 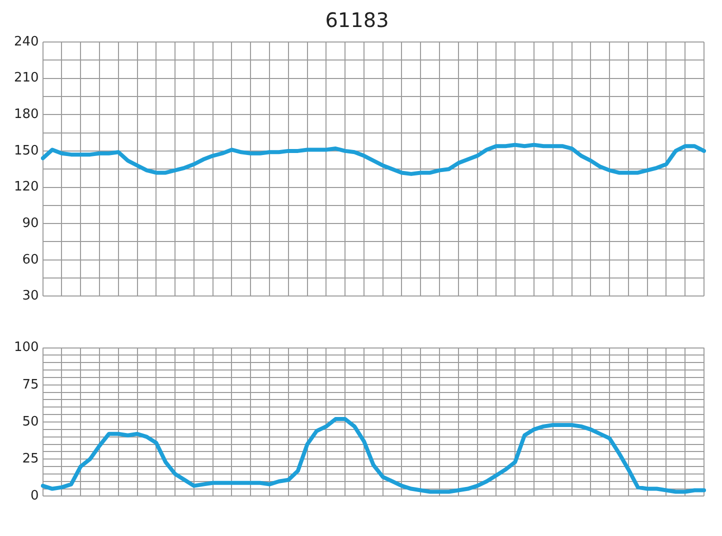 What do you see at coordinates (26, 348) in the screenshot?
I see `y-tick-label: 100` at bounding box center [26, 348].